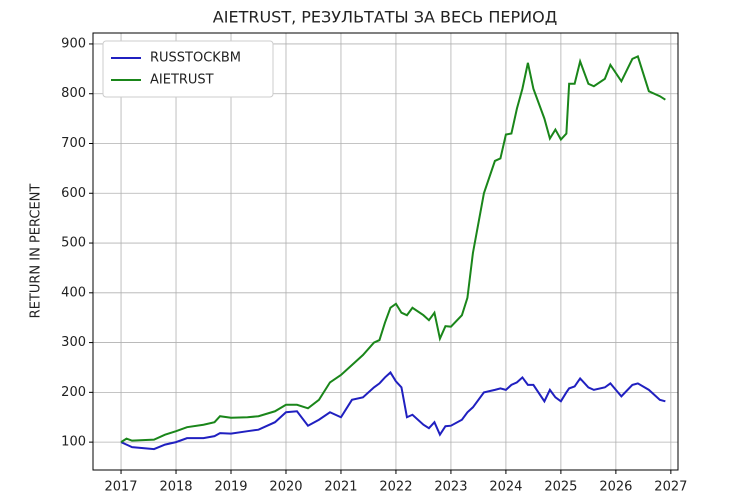 The height and width of the screenshot is (500, 750). I want to click on y-tick-label: 500, so click(73, 243).